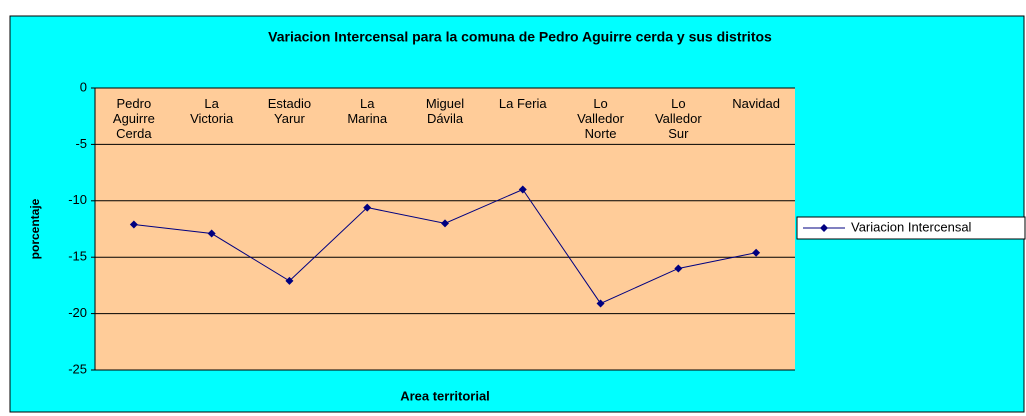 The height and width of the screenshot is (416, 1026). Describe the element at coordinates (445, 111) in the screenshot. I see `x-tick-label: Miguel Dávila` at that location.